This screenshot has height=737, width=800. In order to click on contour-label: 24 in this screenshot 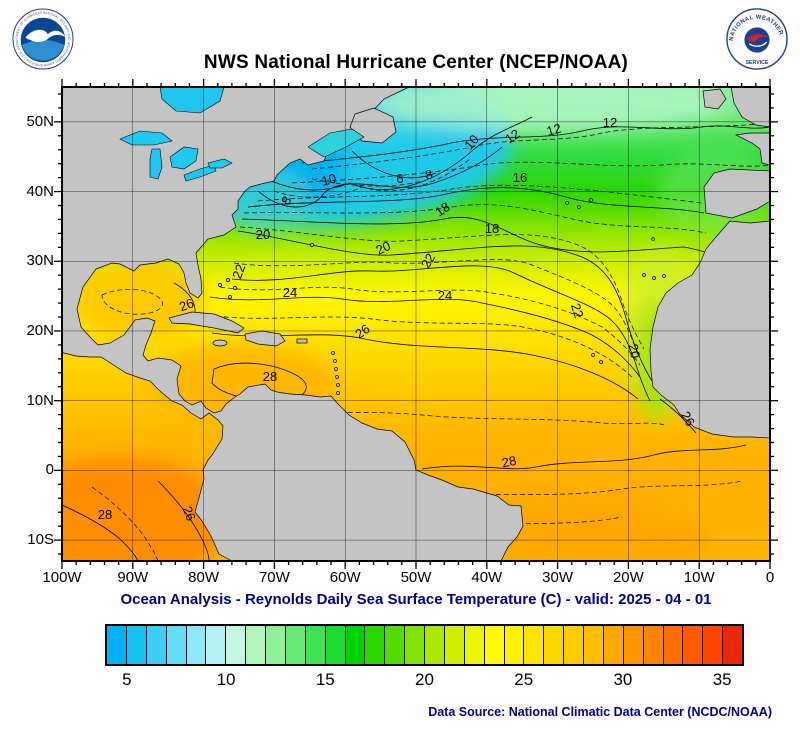, I will do `click(290, 292)`.